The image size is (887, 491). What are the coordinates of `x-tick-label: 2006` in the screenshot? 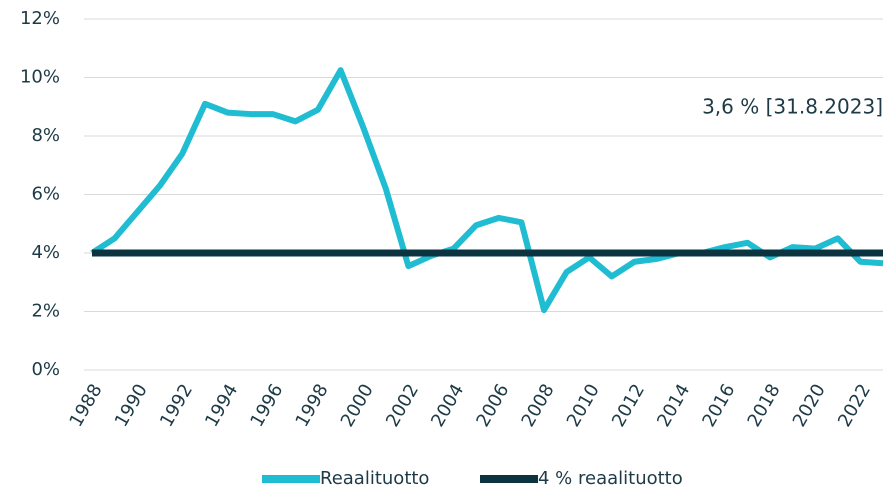 It's located at (492, 406).